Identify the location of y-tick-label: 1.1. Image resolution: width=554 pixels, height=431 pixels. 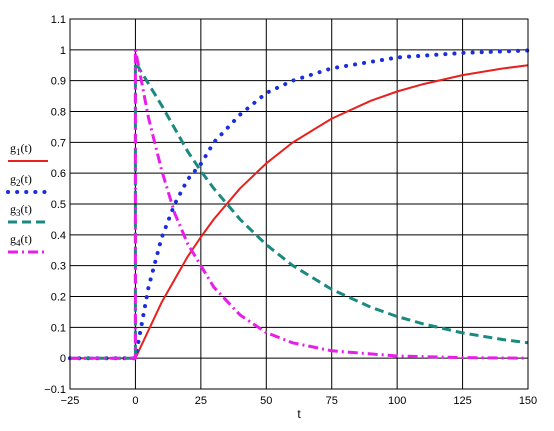
(58, 20).